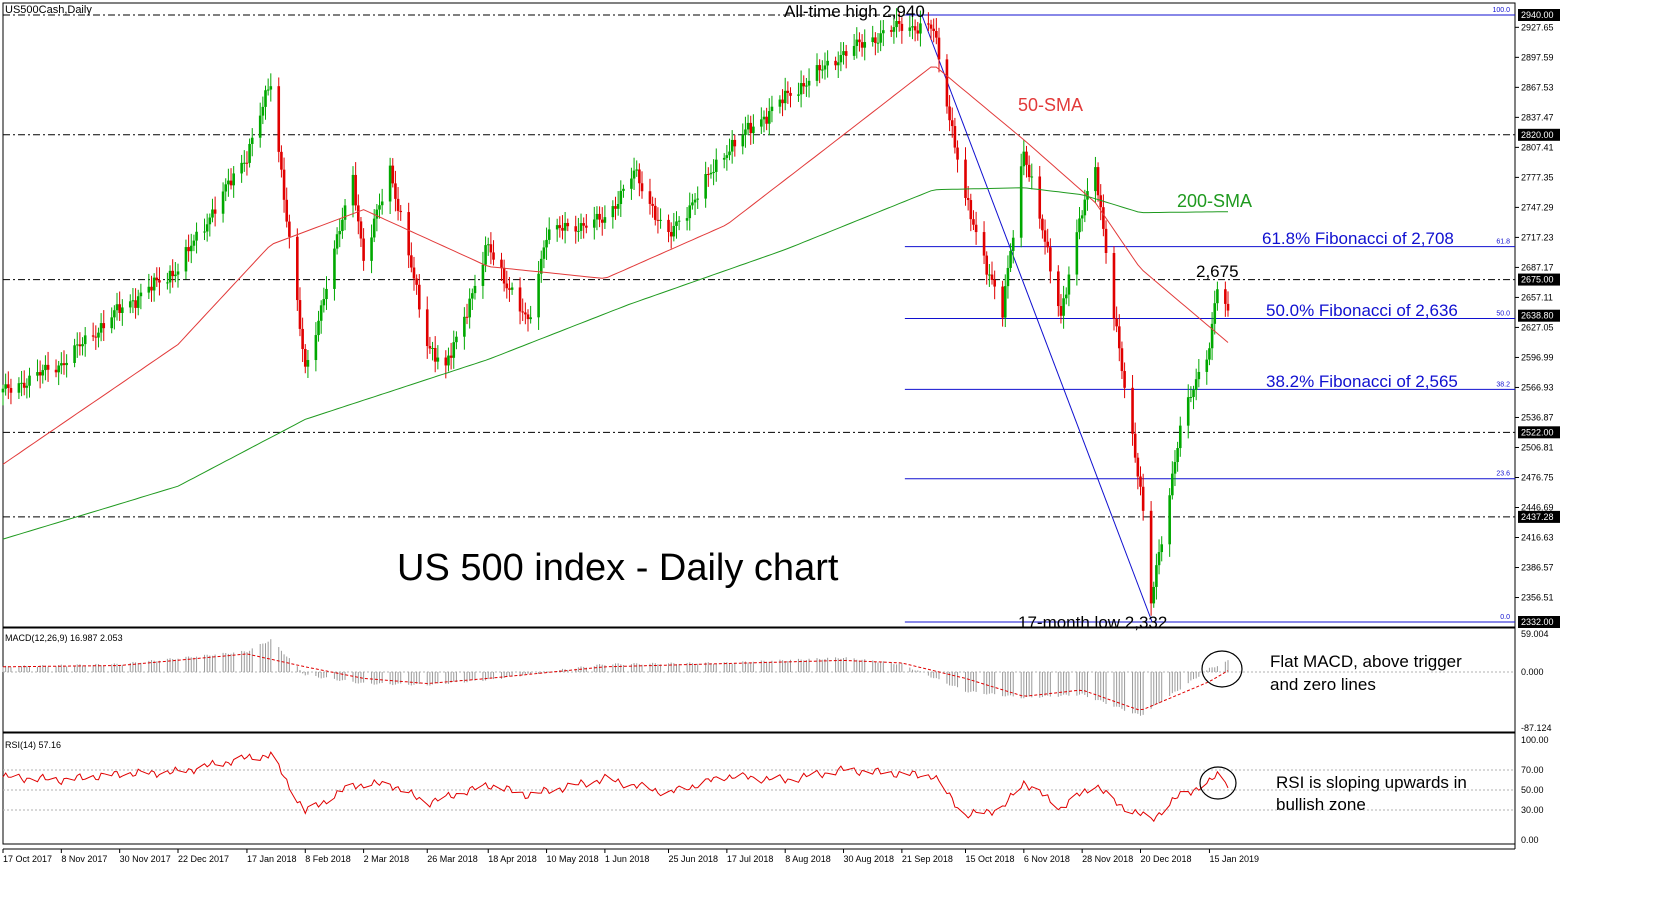 This screenshot has width=1670, height=924. I want to click on rsi-tick-label: 0.00, so click(1530, 840).